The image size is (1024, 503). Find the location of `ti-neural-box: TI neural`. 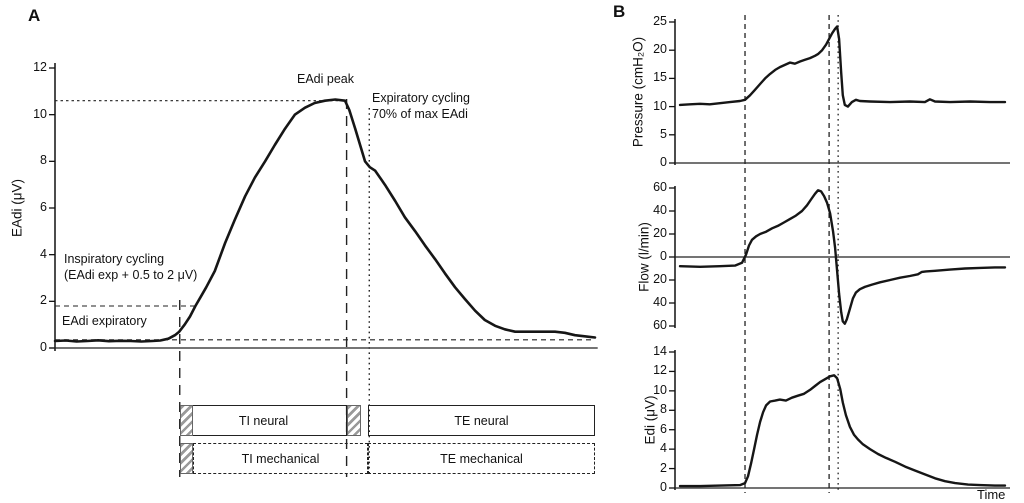

ti-neural-box: TI neural is located at coordinates (263, 420).